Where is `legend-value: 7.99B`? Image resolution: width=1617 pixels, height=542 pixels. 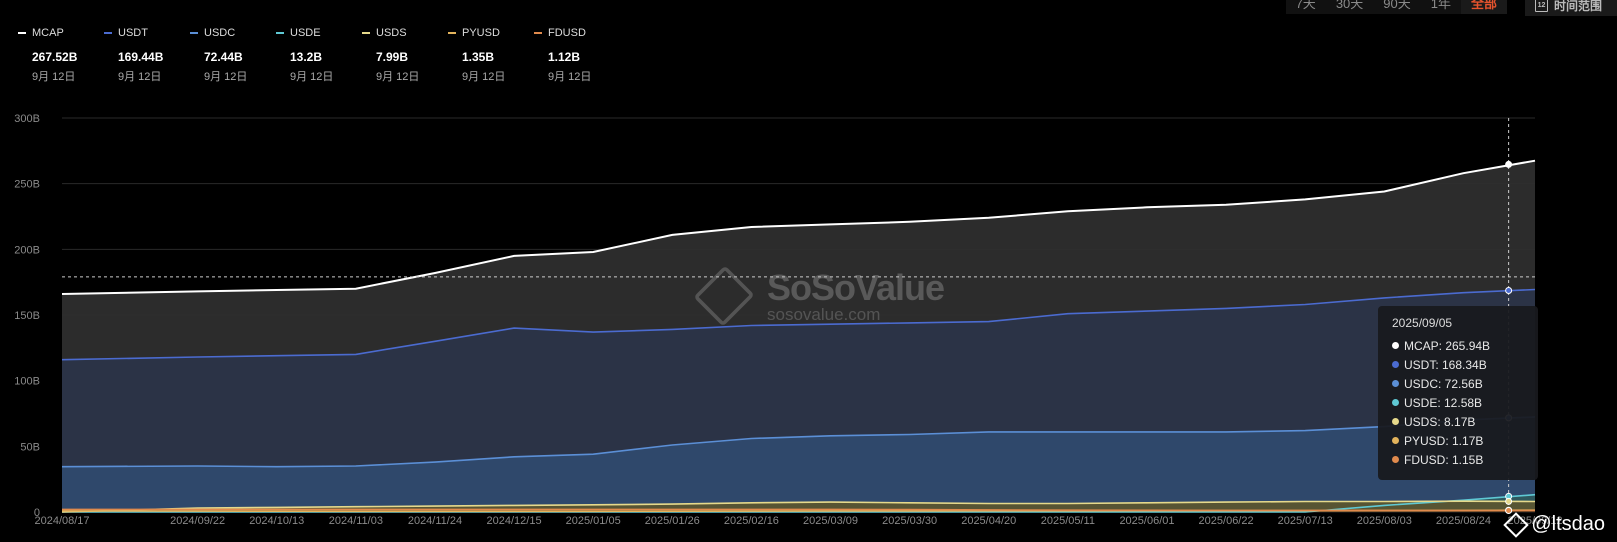
legend-value: 7.99B is located at coordinates (392, 57).